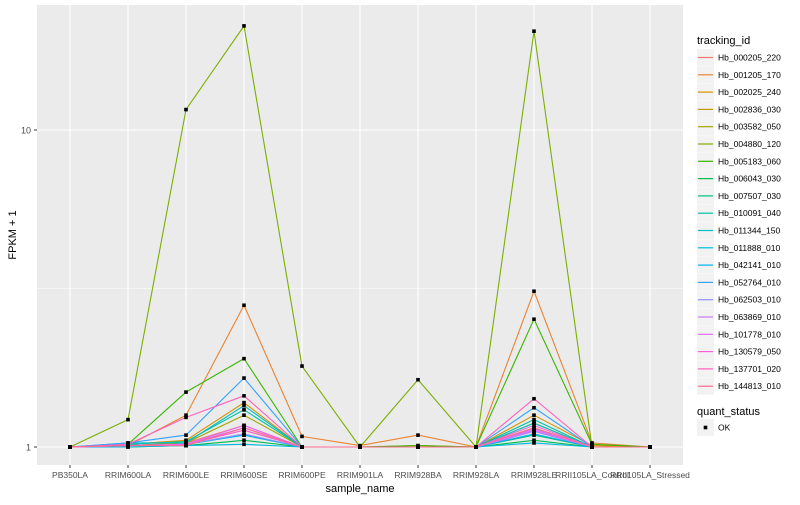 This screenshot has height=505, width=800. What do you see at coordinates (714, 427) in the screenshot?
I see `point-legend-item: OK` at bounding box center [714, 427].